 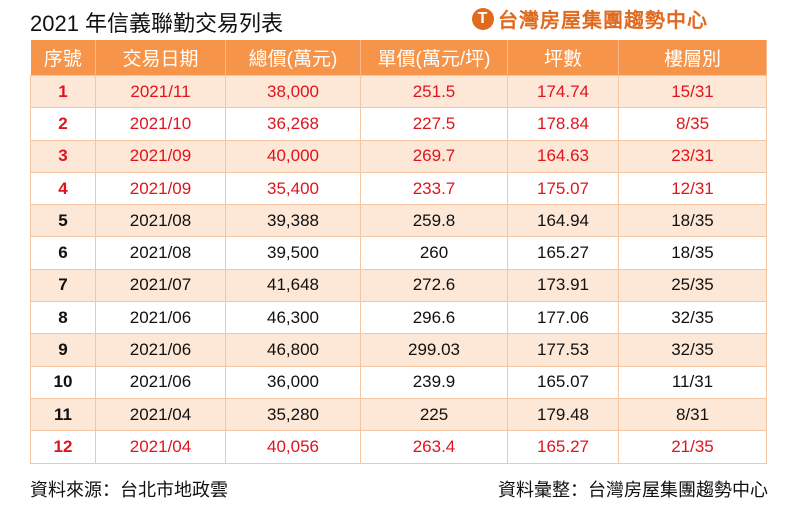 What do you see at coordinates (434, 124) in the screenshot?
I see `cell-unit-price: 227.5` at bounding box center [434, 124].